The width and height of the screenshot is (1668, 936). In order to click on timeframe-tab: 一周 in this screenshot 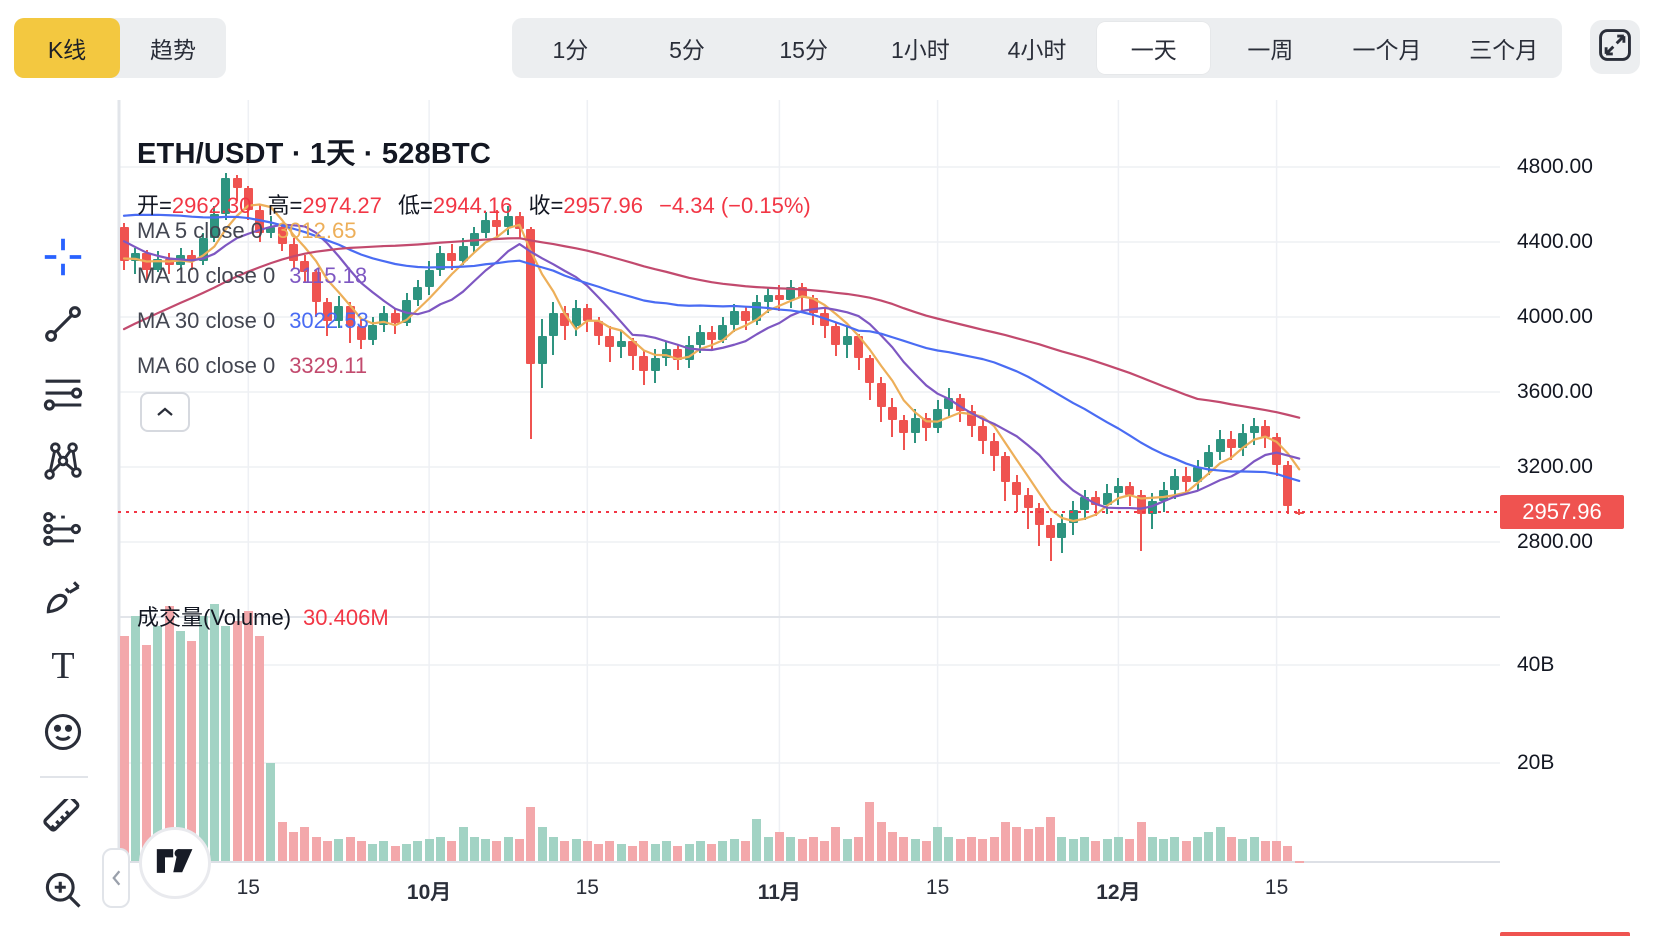, I will do `click(1270, 50)`.